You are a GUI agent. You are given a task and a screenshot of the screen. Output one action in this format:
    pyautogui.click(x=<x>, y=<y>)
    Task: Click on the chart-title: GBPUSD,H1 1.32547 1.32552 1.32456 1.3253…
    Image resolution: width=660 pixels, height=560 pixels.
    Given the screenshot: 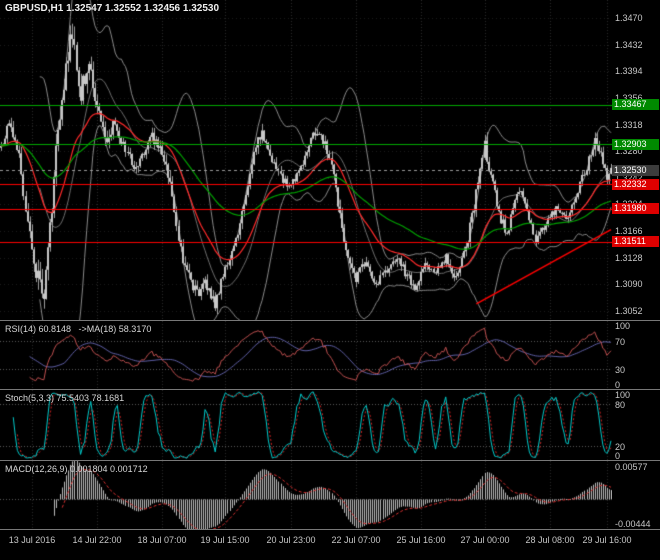 What is the action you would take?
    pyautogui.click(x=112, y=8)
    